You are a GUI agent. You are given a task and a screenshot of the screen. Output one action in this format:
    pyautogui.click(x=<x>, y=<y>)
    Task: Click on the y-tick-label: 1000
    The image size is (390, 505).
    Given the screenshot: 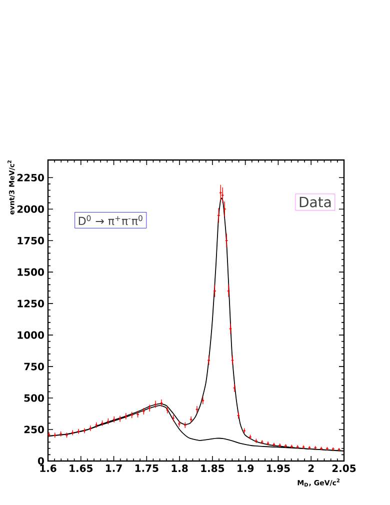 What is the action you would take?
    pyautogui.click(x=31, y=335)
    